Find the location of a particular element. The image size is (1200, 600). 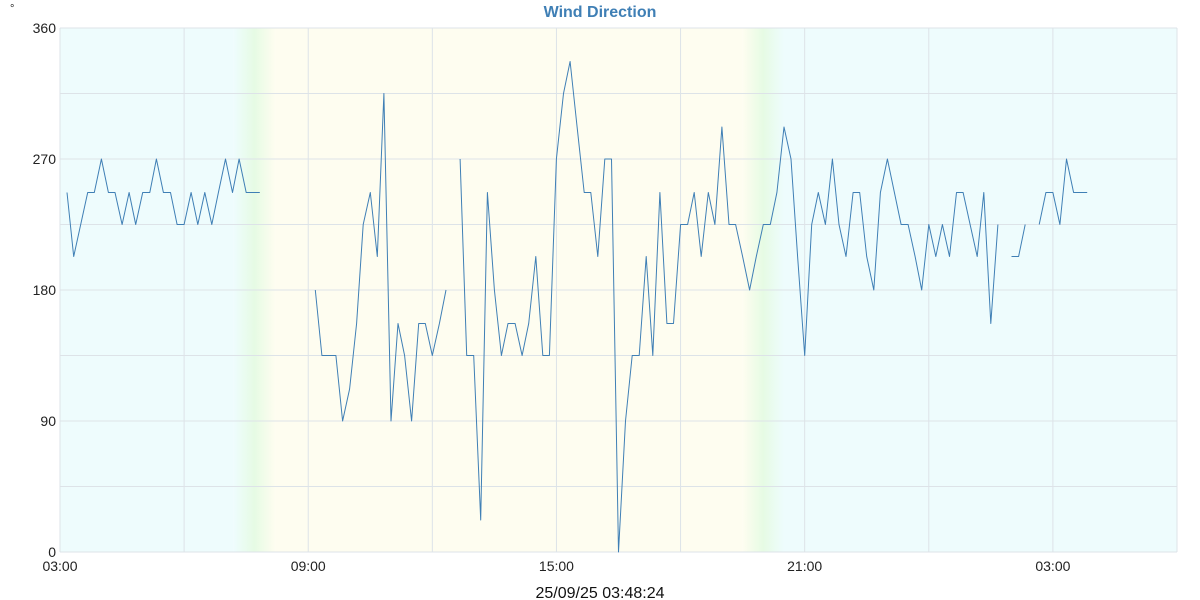

y-tick-label: 360 is located at coordinates (45, 28).